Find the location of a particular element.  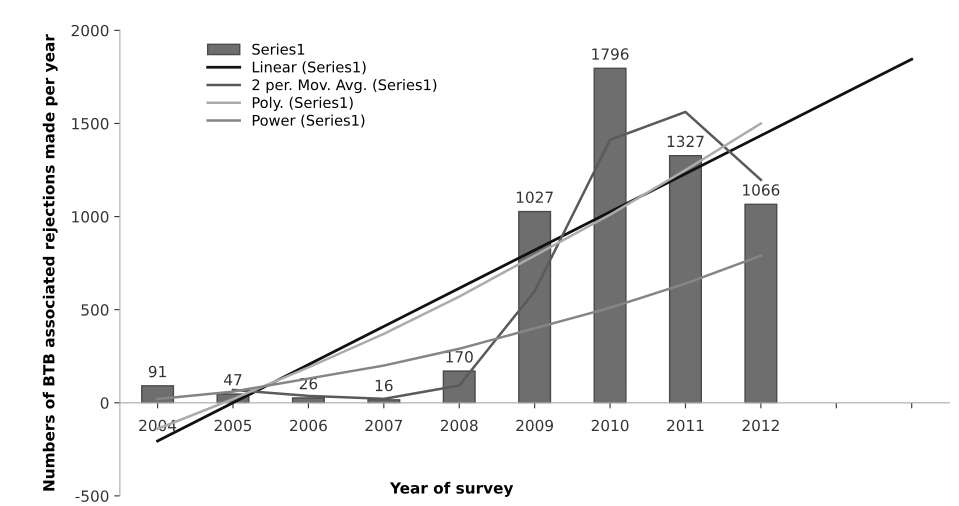

y-axis-title: Numbers of BTB associated rejections made per year is located at coordinates (50, 262).